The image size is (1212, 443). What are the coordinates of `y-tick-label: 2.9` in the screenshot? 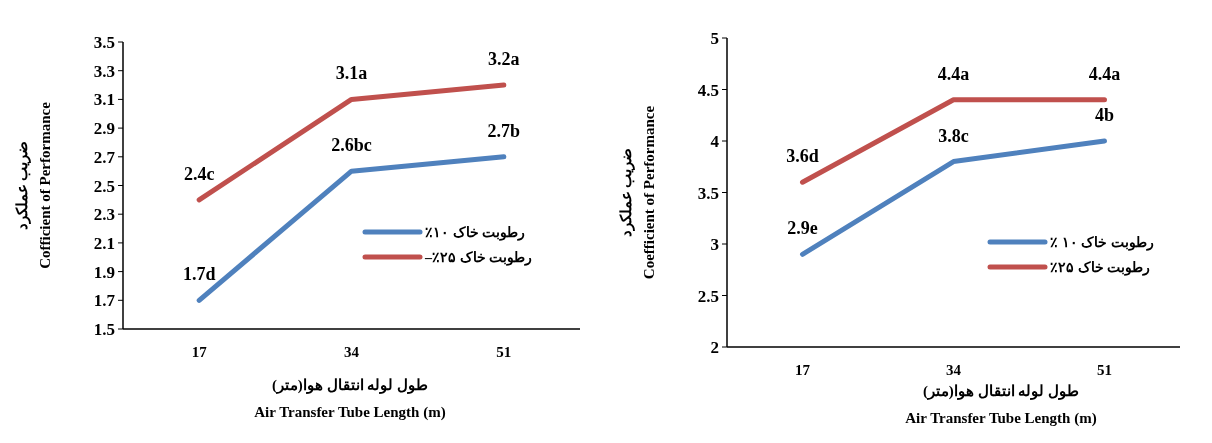 It's located at (104, 129).